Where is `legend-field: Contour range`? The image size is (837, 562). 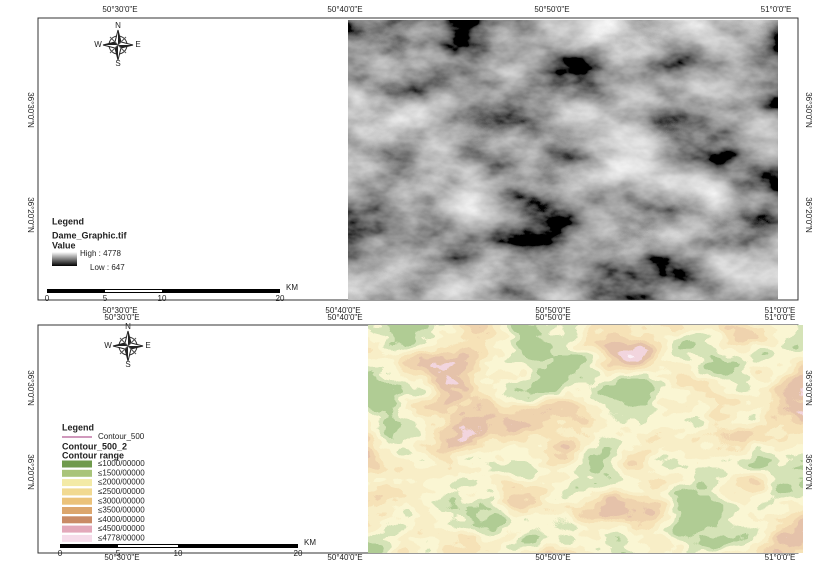
legend-field: Contour range is located at coordinates (93, 455).